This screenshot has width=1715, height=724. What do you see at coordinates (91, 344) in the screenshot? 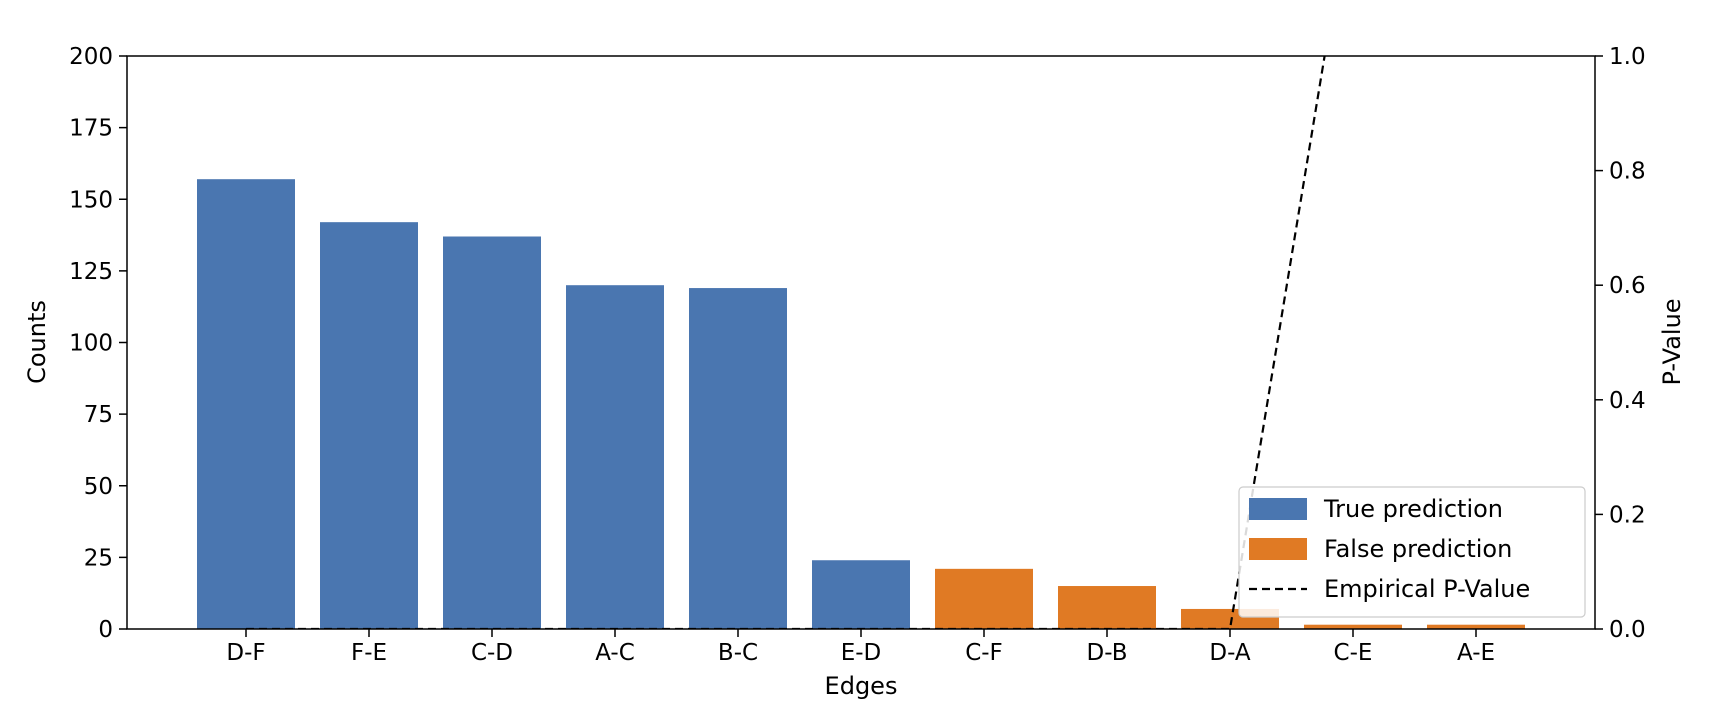
I see `y-tick-label: 100` at bounding box center [91, 344].